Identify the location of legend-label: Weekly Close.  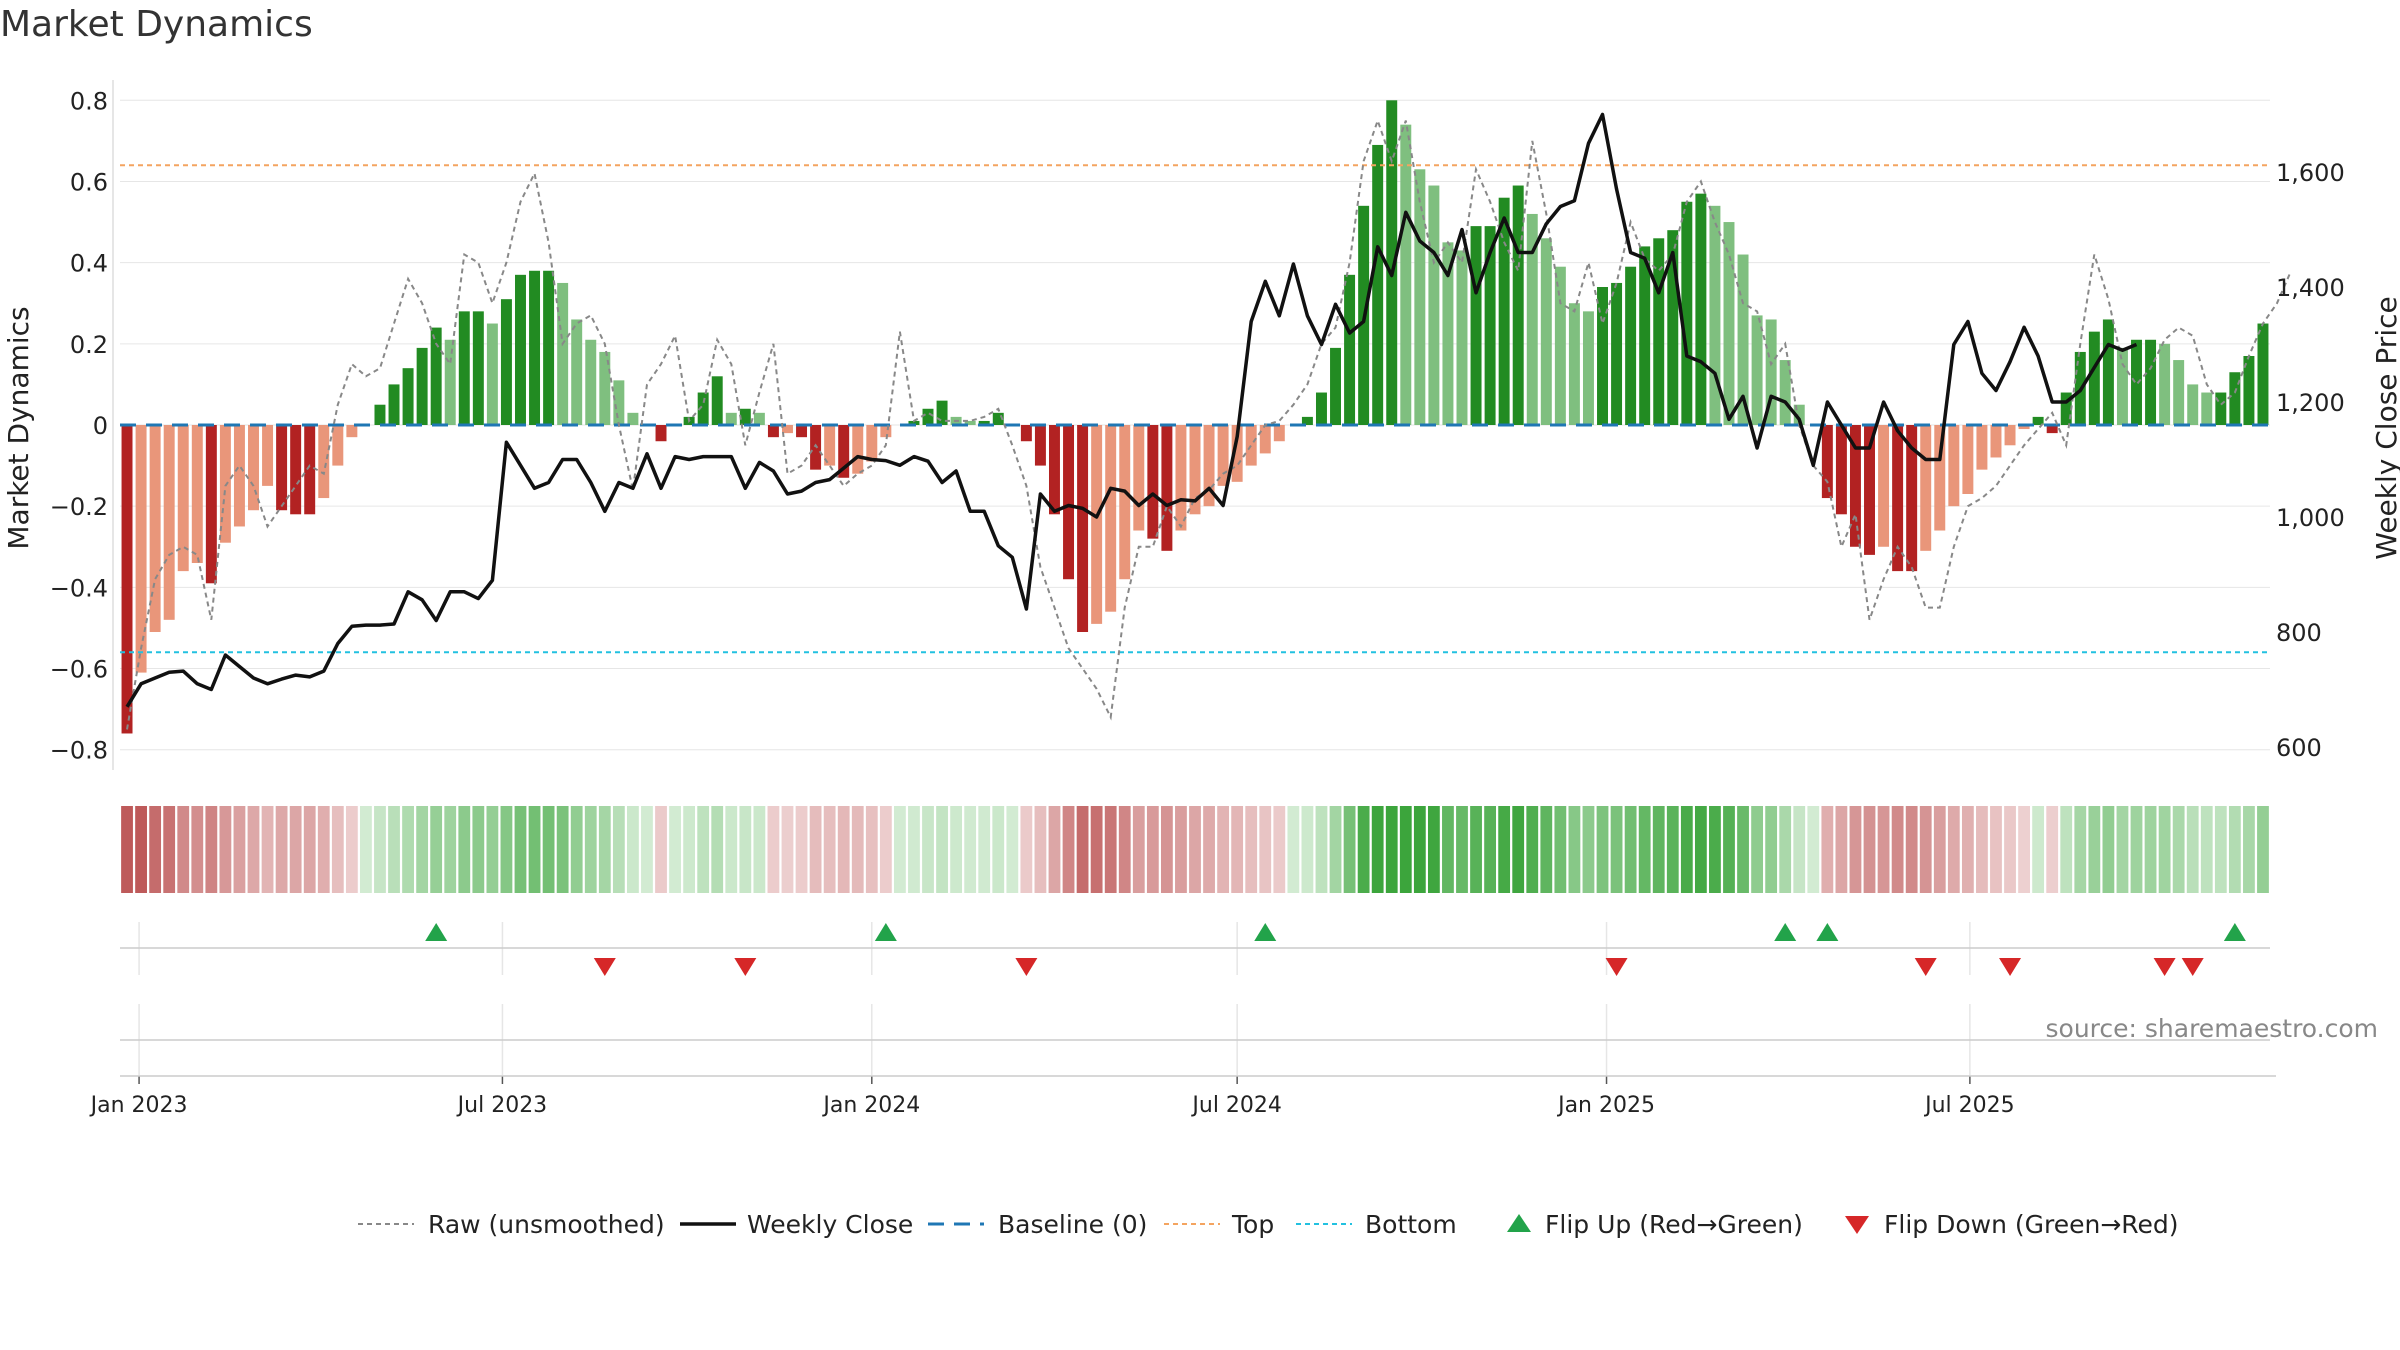
(830, 1224).